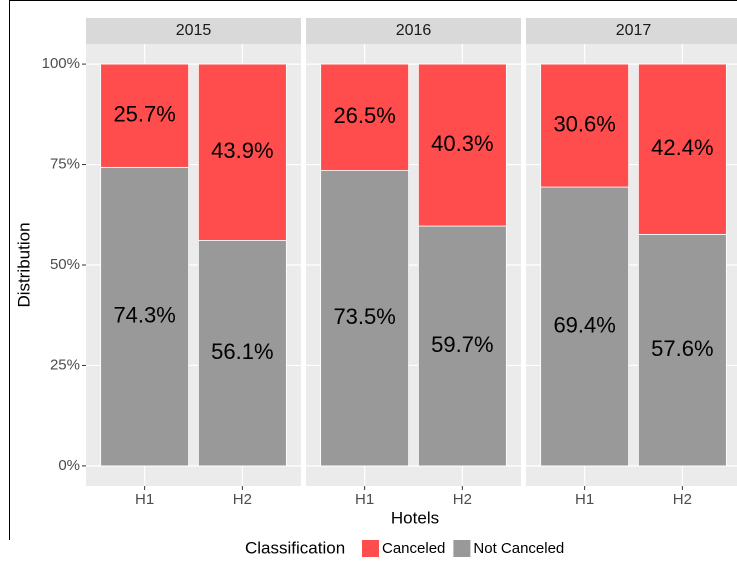  What do you see at coordinates (65, 164) in the screenshot?
I see `y-tick-label: 75%` at bounding box center [65, 164].